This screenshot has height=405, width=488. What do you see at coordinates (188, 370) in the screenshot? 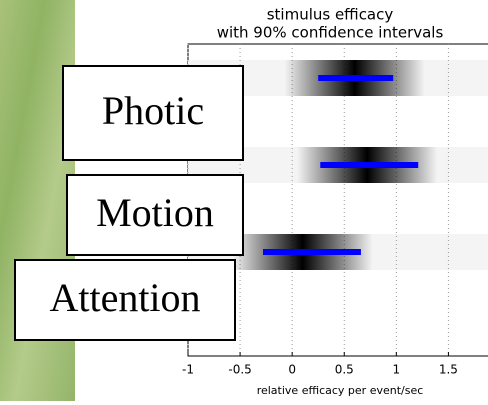
I see `x-tick-label: -1` at bounding box center [188, 370].